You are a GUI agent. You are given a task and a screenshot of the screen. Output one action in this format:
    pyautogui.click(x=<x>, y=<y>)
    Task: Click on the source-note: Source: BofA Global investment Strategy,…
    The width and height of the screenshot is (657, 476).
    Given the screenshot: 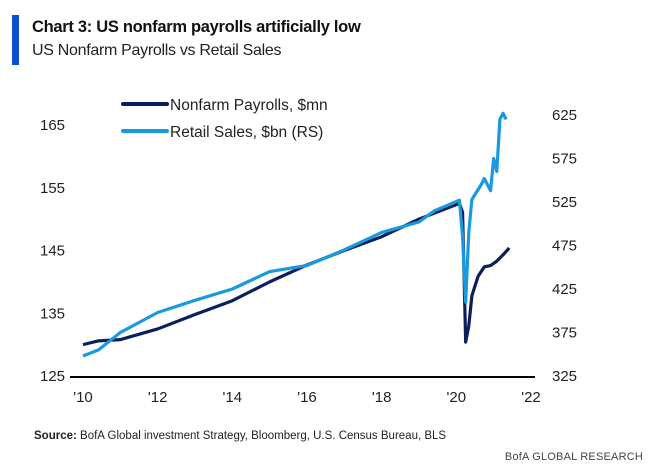 What is the action you would take?
    pyautogui.click(x=240, y=436)
    